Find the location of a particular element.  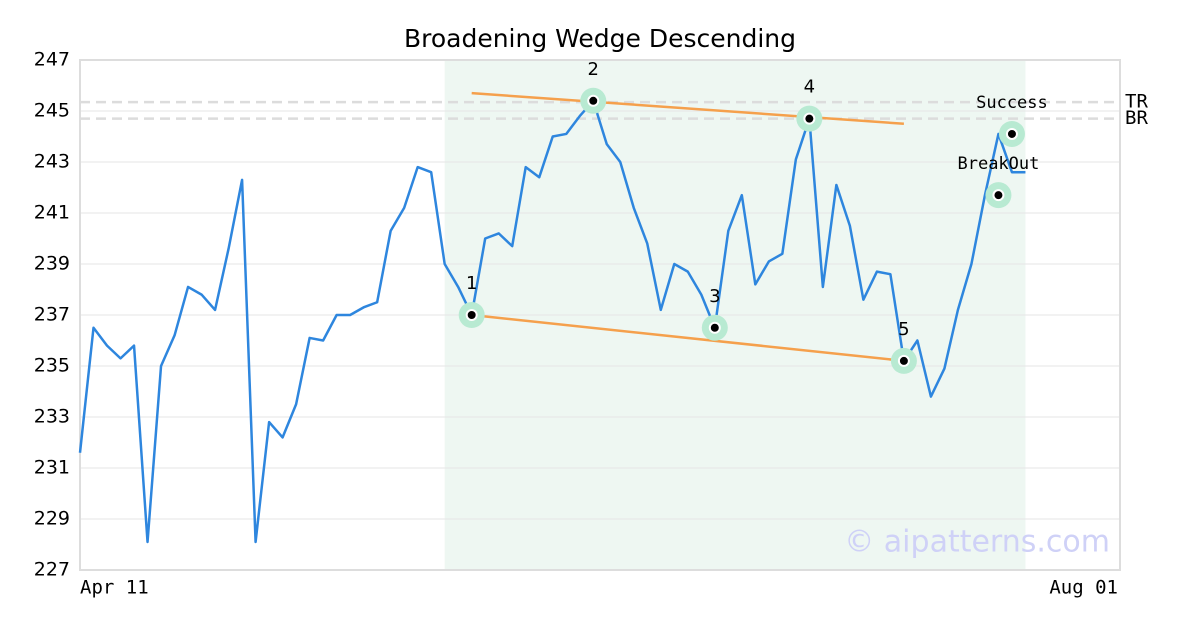

point-label: 4 is located at coordinates (809, 87).